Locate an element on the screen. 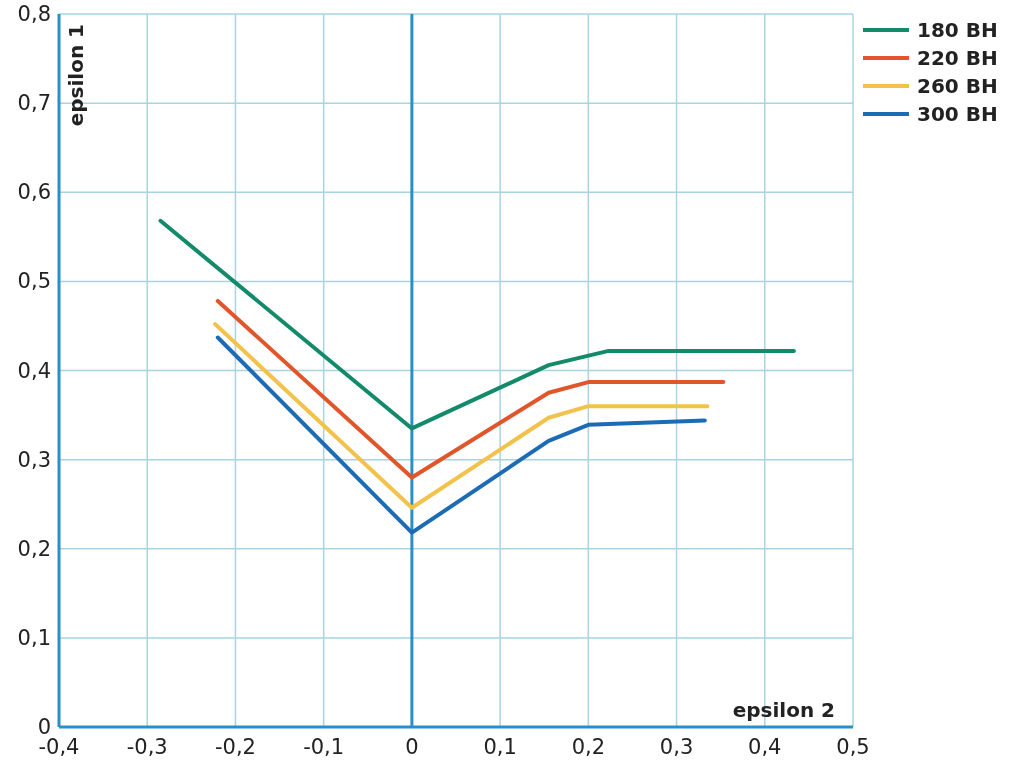 Image resolution: width=1029 pixels, height=771 pixels. y-tick-label: 0,1 is located at coordinates (34, 637).